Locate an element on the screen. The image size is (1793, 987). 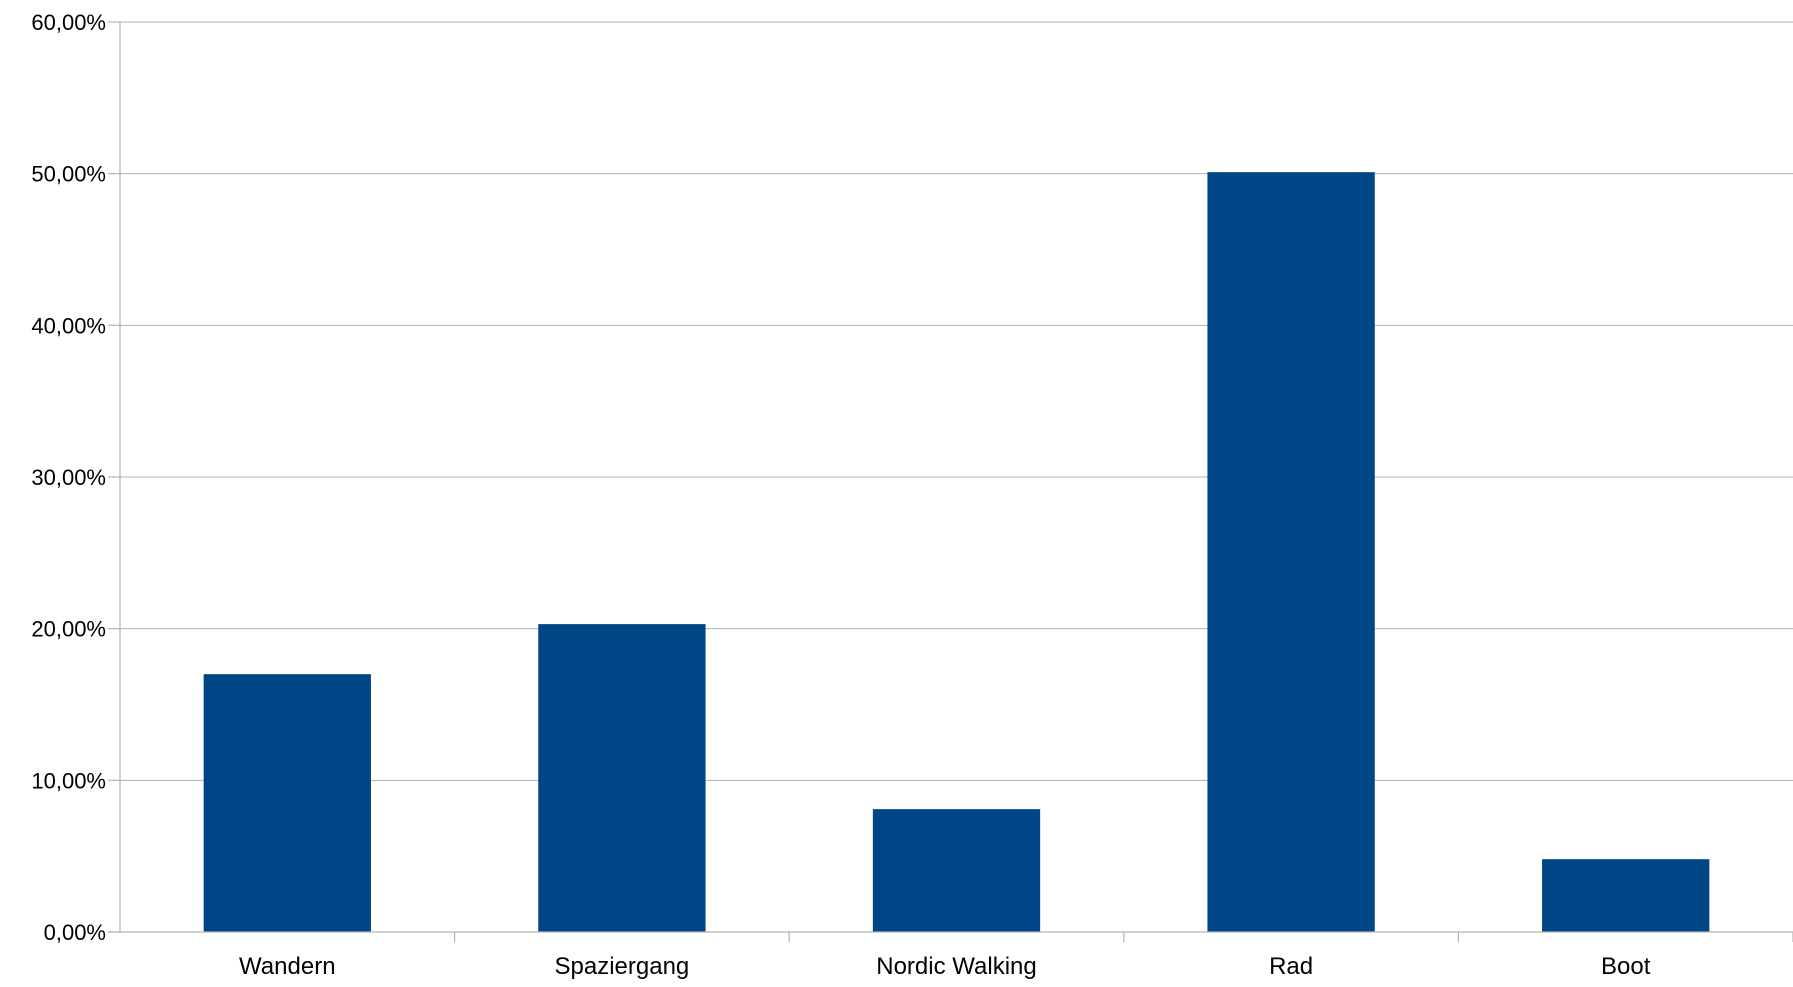
y-tick-label: 0,00% is located at coordinates (75, 932).